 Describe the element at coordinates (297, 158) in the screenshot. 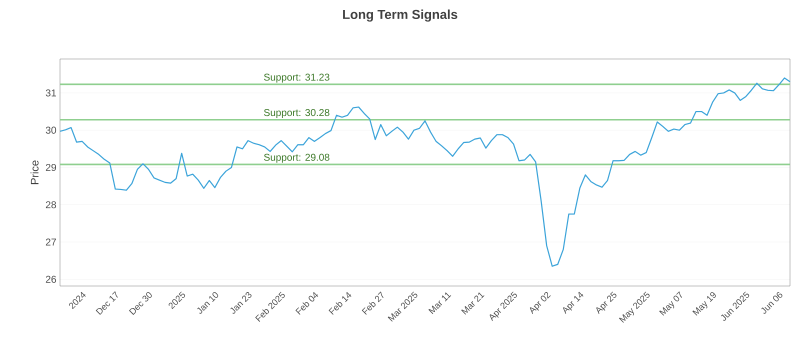

I see `ref-line-label: Support: 29.08` at that location.